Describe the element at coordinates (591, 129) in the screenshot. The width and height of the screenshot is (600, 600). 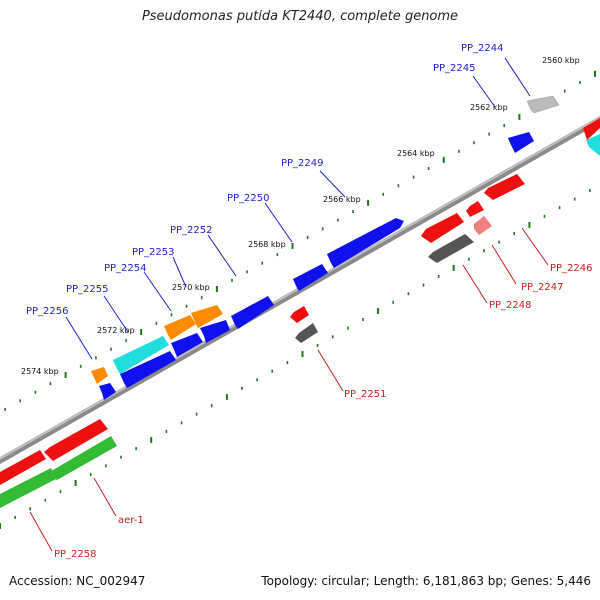
I see `gene-partial-red-top` at that location.